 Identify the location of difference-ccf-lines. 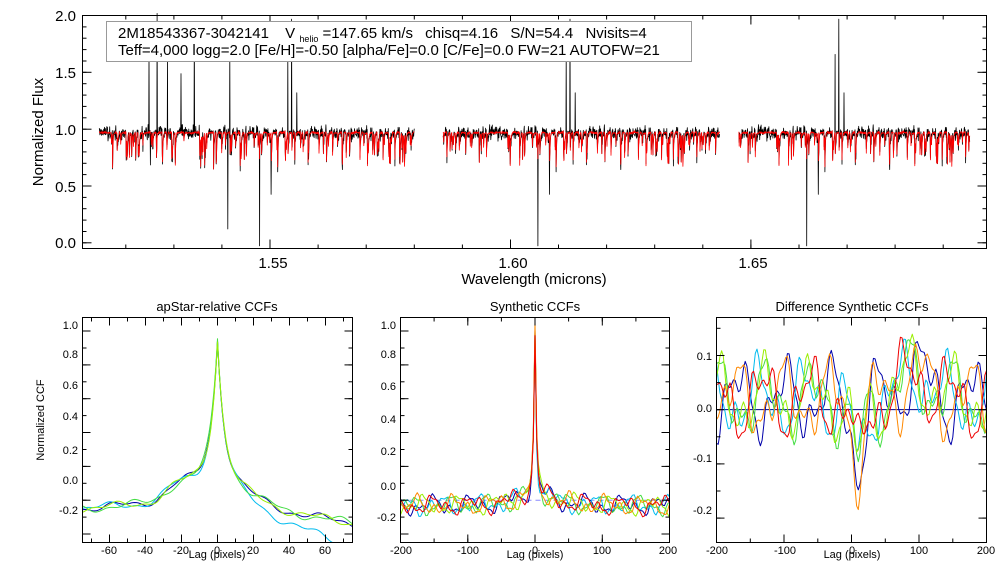
(851, 422).